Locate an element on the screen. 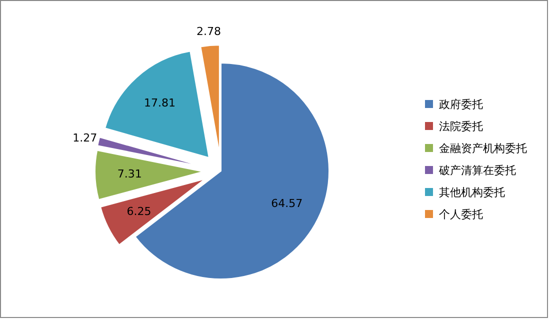 Image resolution: width=550 pixels, height=320 pixels. data-label: 64.57 is located at coordinates (287, 203).